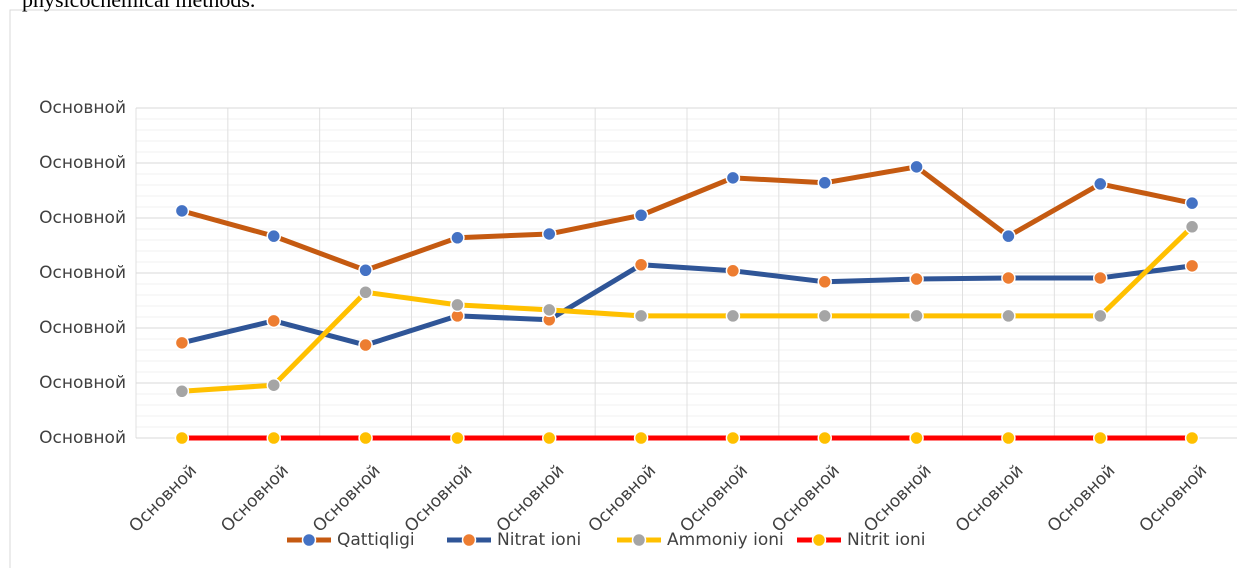 The width and height of the screenshot is (1237, 568). What do you see at coordinates (687, 305) in the screenshot?
I see `series-line` at bounding box center [687, 305].